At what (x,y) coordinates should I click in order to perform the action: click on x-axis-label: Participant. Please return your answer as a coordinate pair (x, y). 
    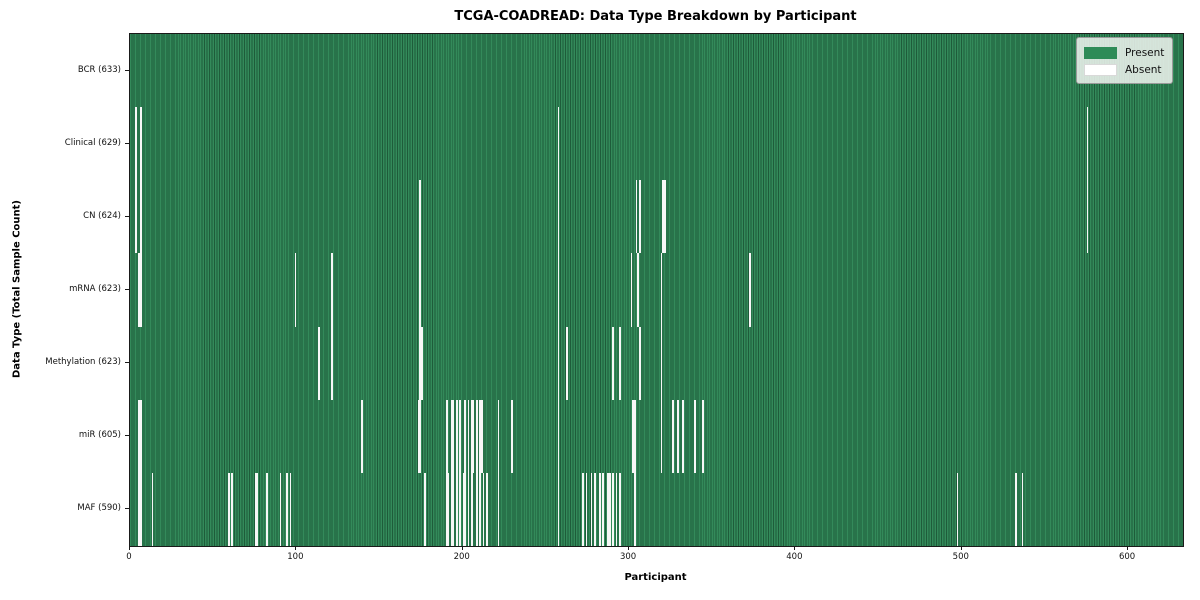
    Looking at the image, I should click on (655, 577).